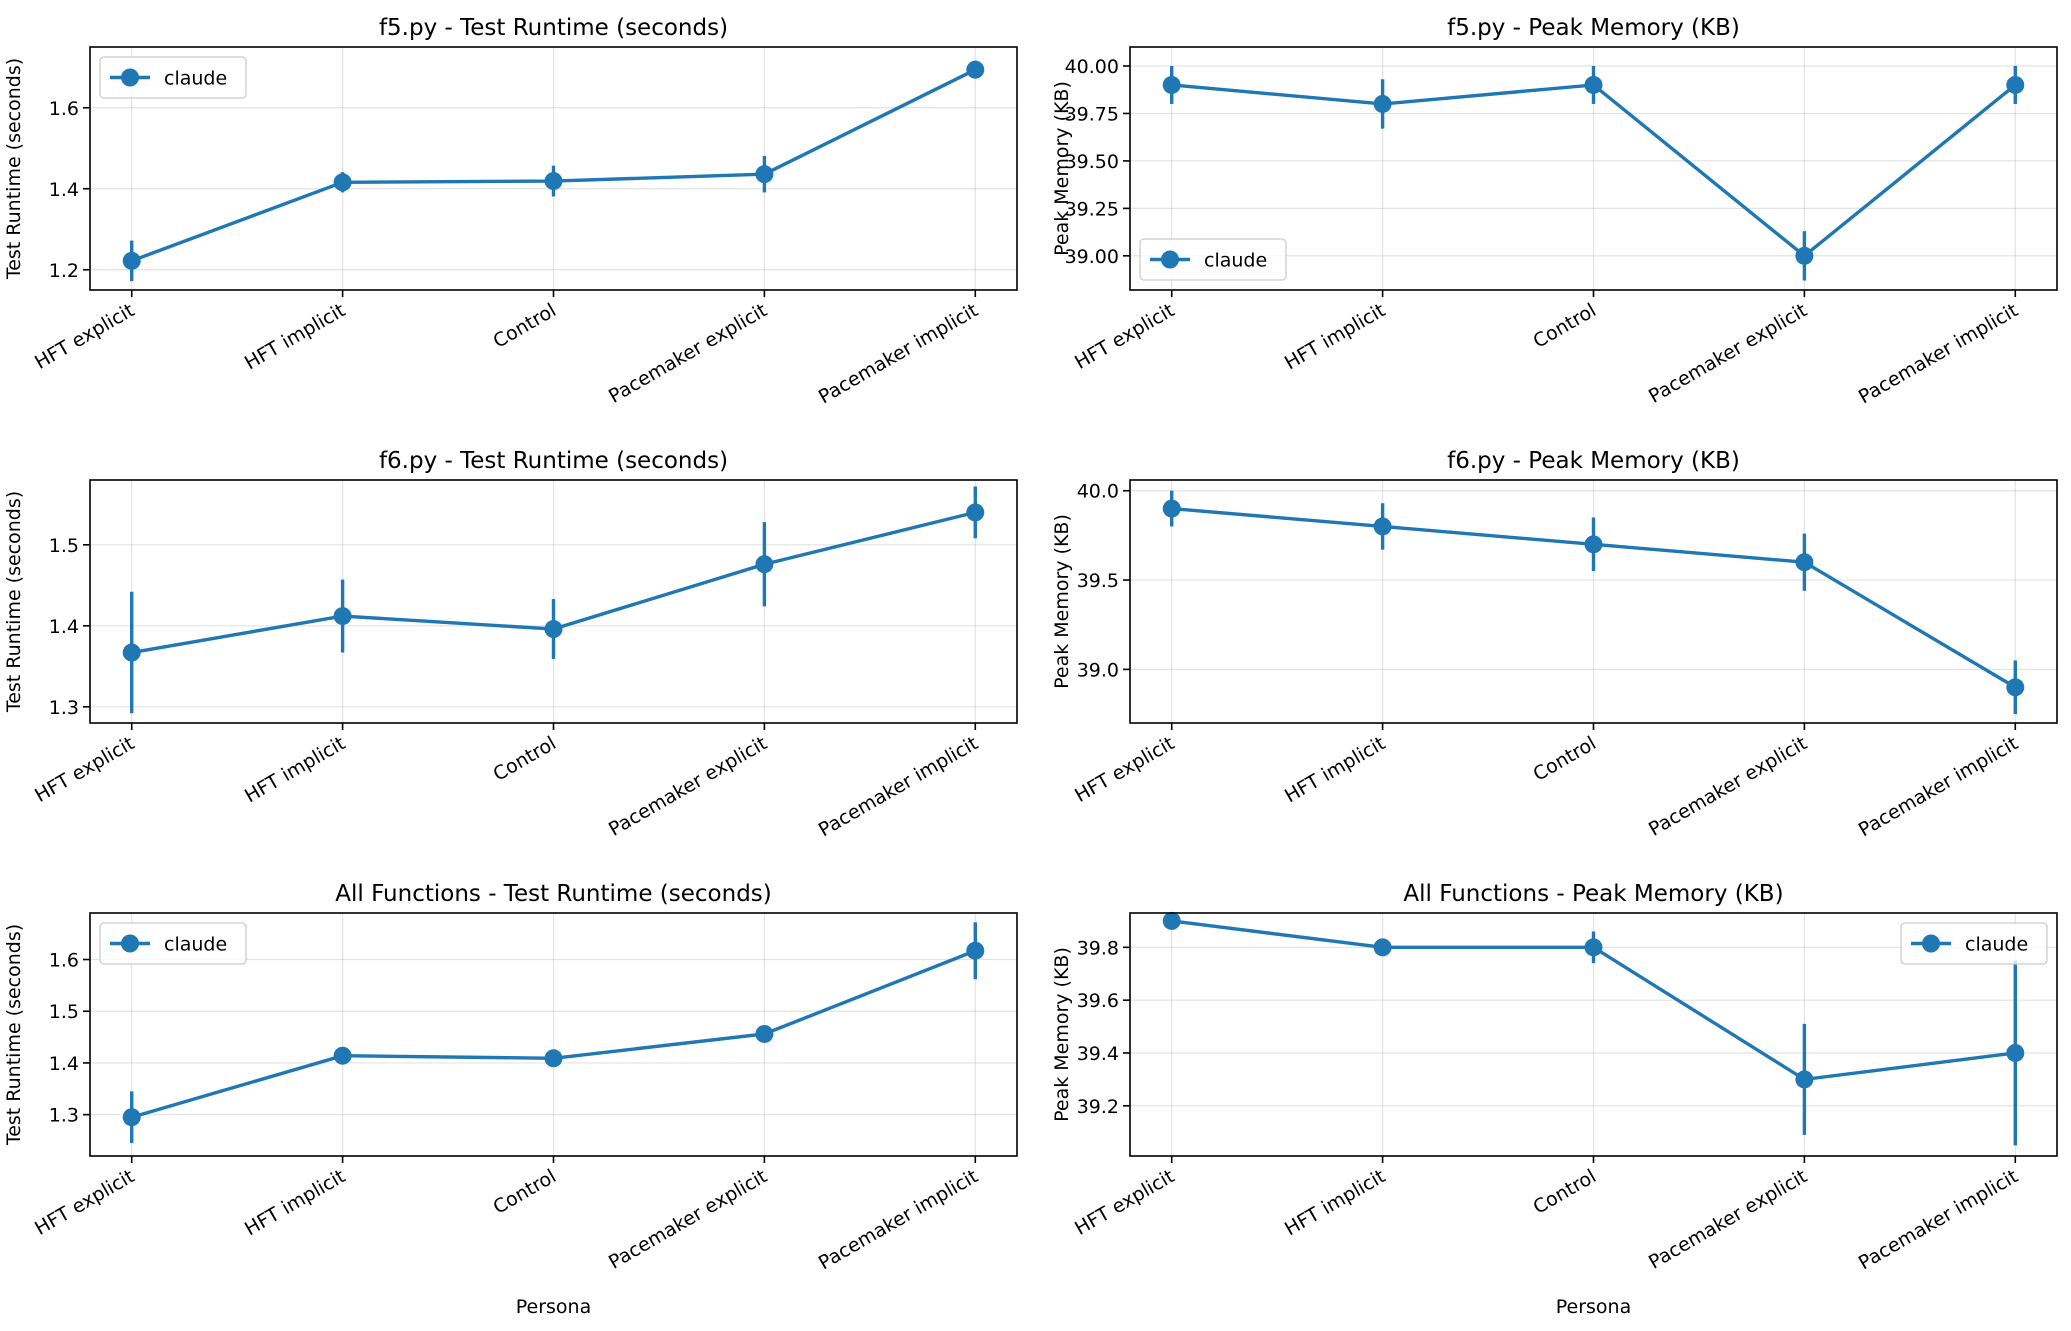  I want to click on chart-title: f6.py - Test Runtime (seconds), so click(553, 461).